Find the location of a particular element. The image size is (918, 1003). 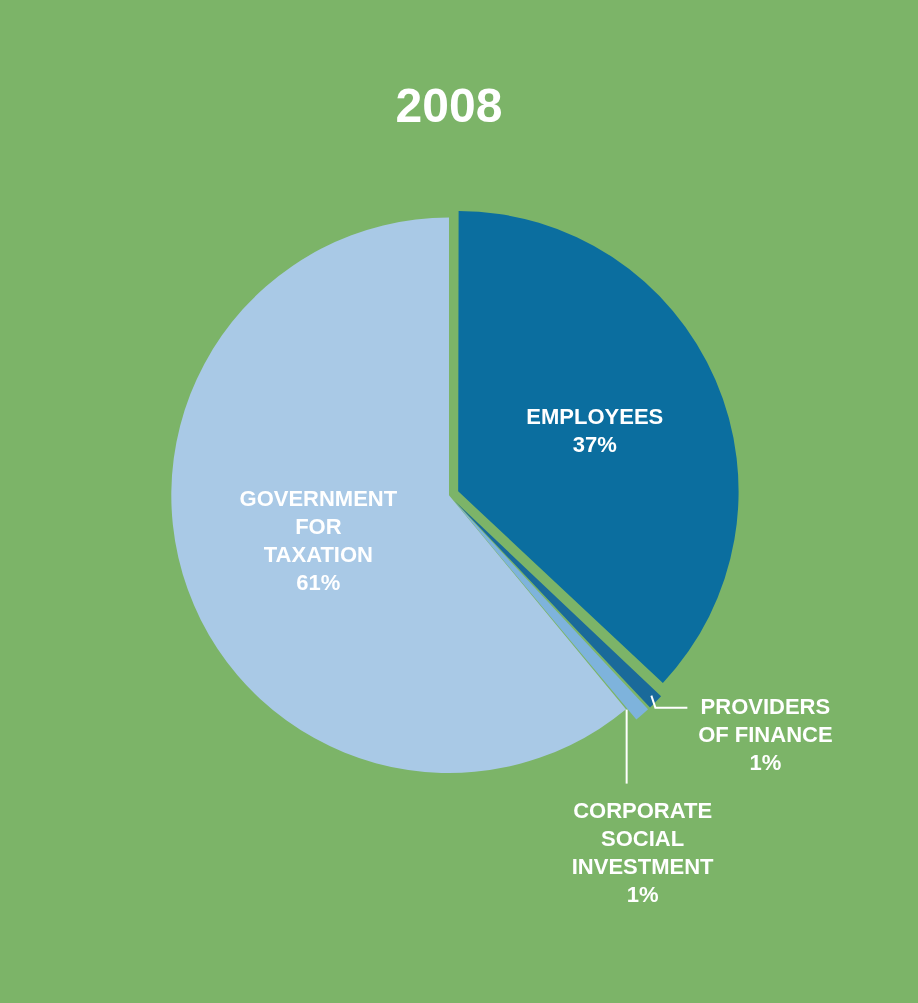

data-label: 37% is located at coordinates (594, 445).